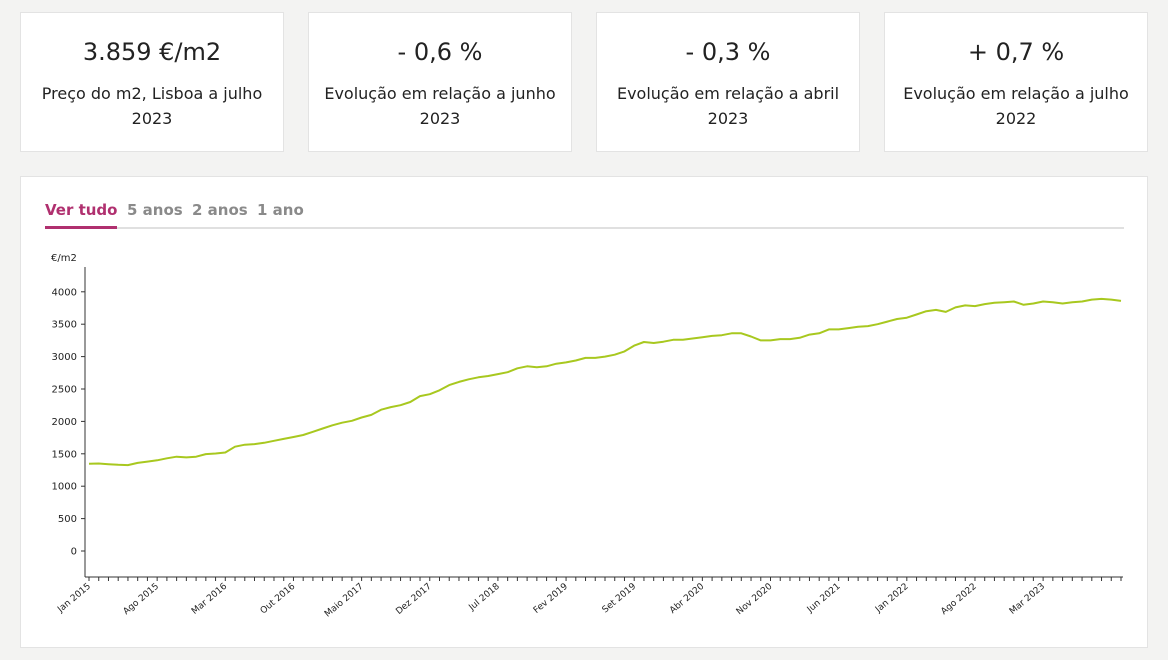 This screenshot has width=1168, height=660. What do you see at coordinates (1016, 52) in the screenshot?
I see `stat-value: + 0,7 %` at bounding box center [1016, 52].